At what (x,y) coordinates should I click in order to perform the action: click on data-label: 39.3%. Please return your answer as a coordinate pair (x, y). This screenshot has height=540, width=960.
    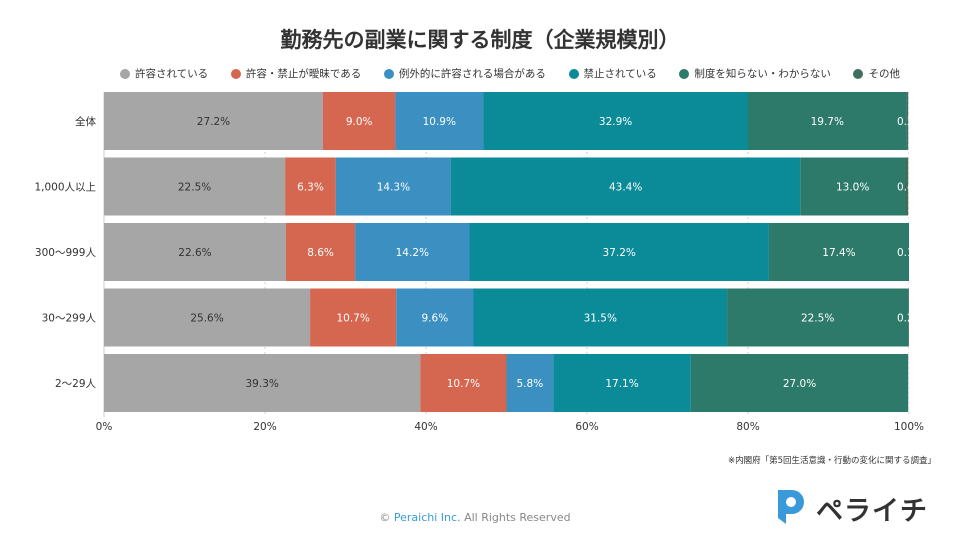
    Looking at the image, I should click on (262, 384).